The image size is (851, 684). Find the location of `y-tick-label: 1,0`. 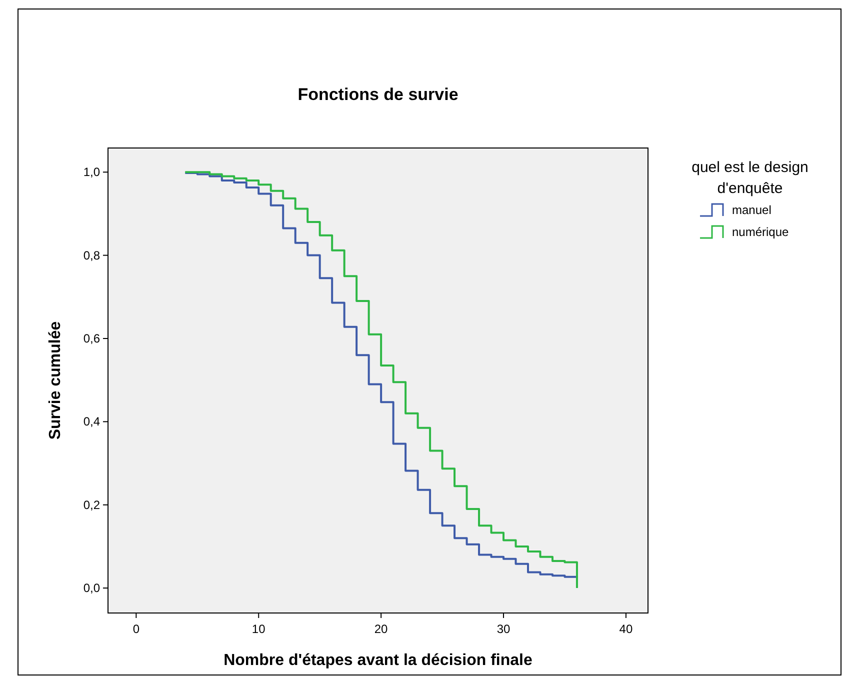

y-tick-label: 1,0 is located at coordinates (91, 172).